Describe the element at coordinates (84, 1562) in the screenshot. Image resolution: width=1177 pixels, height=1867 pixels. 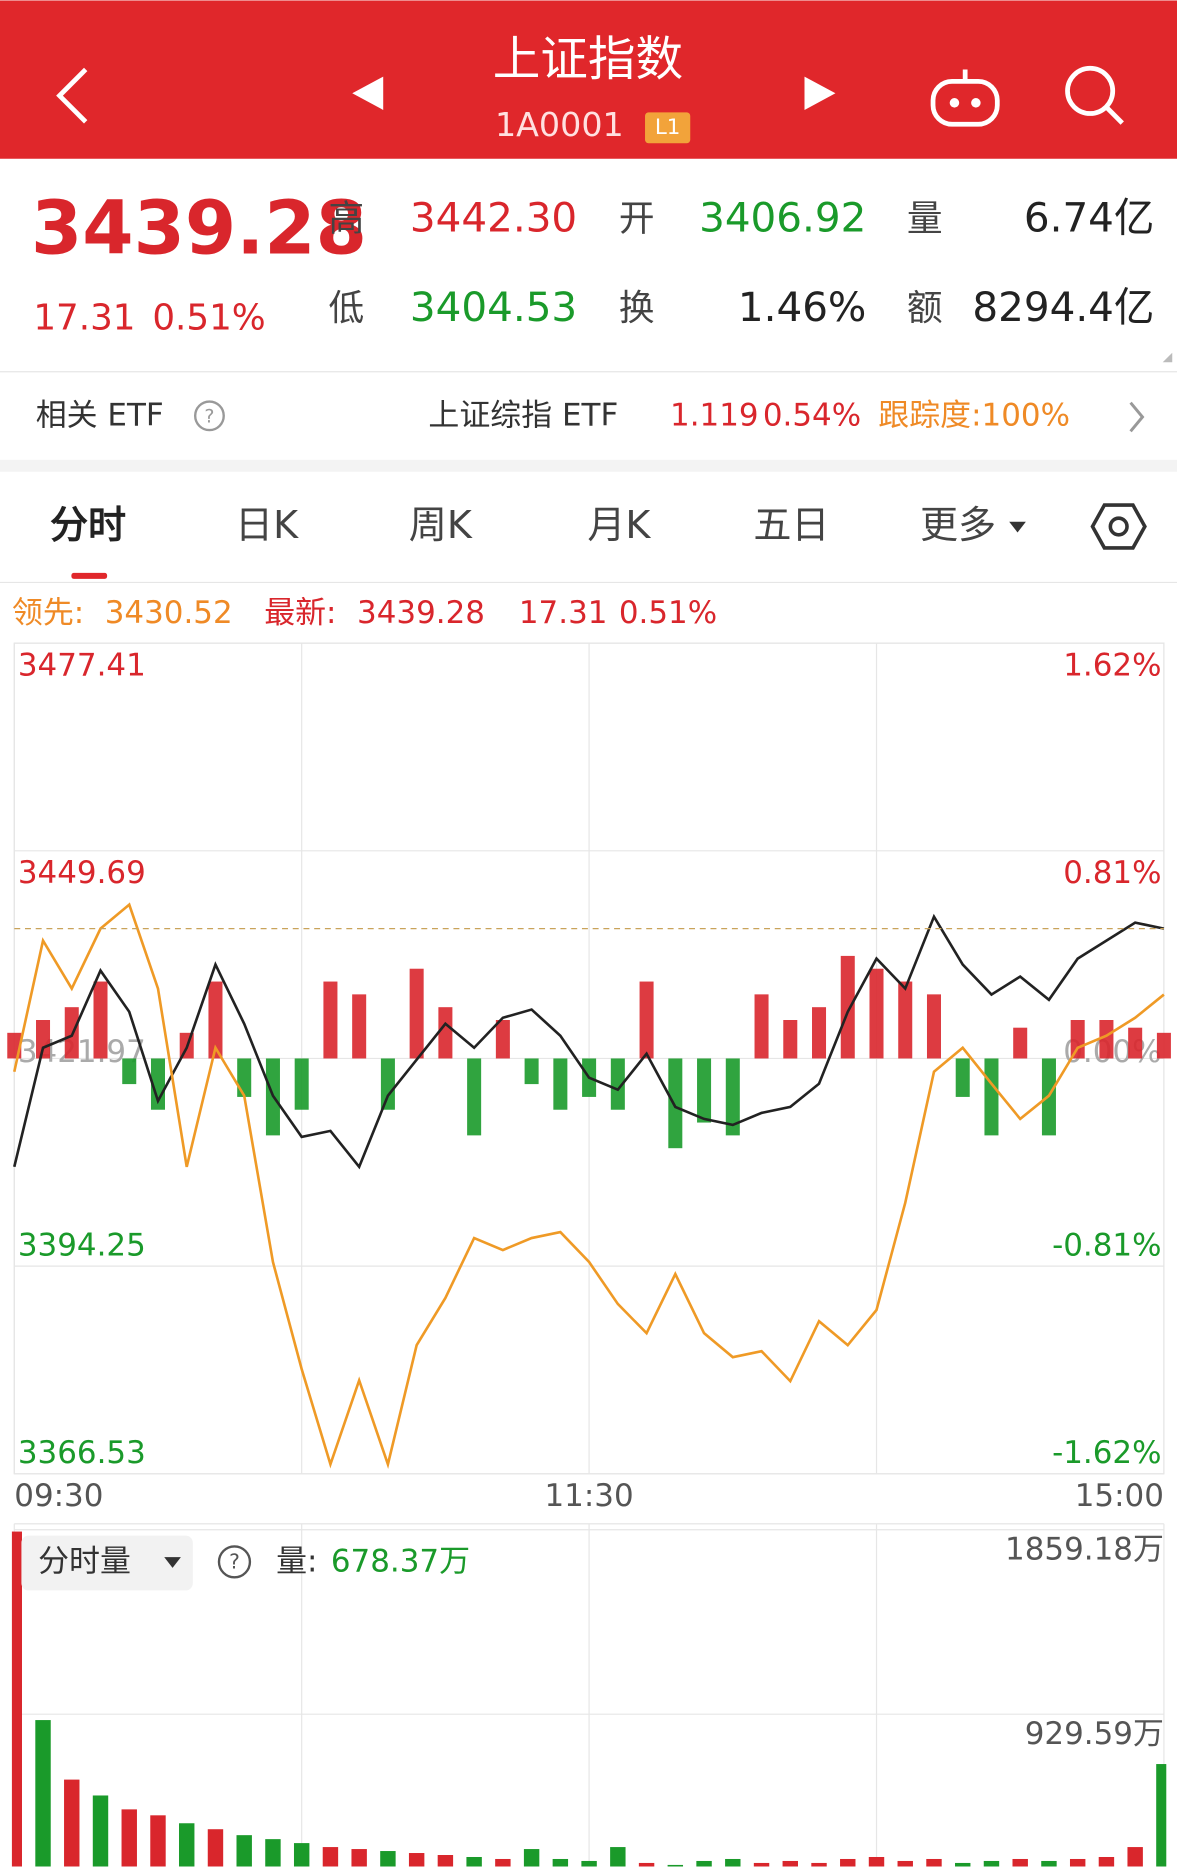
I see `volume-tab: 分时量` at that location.